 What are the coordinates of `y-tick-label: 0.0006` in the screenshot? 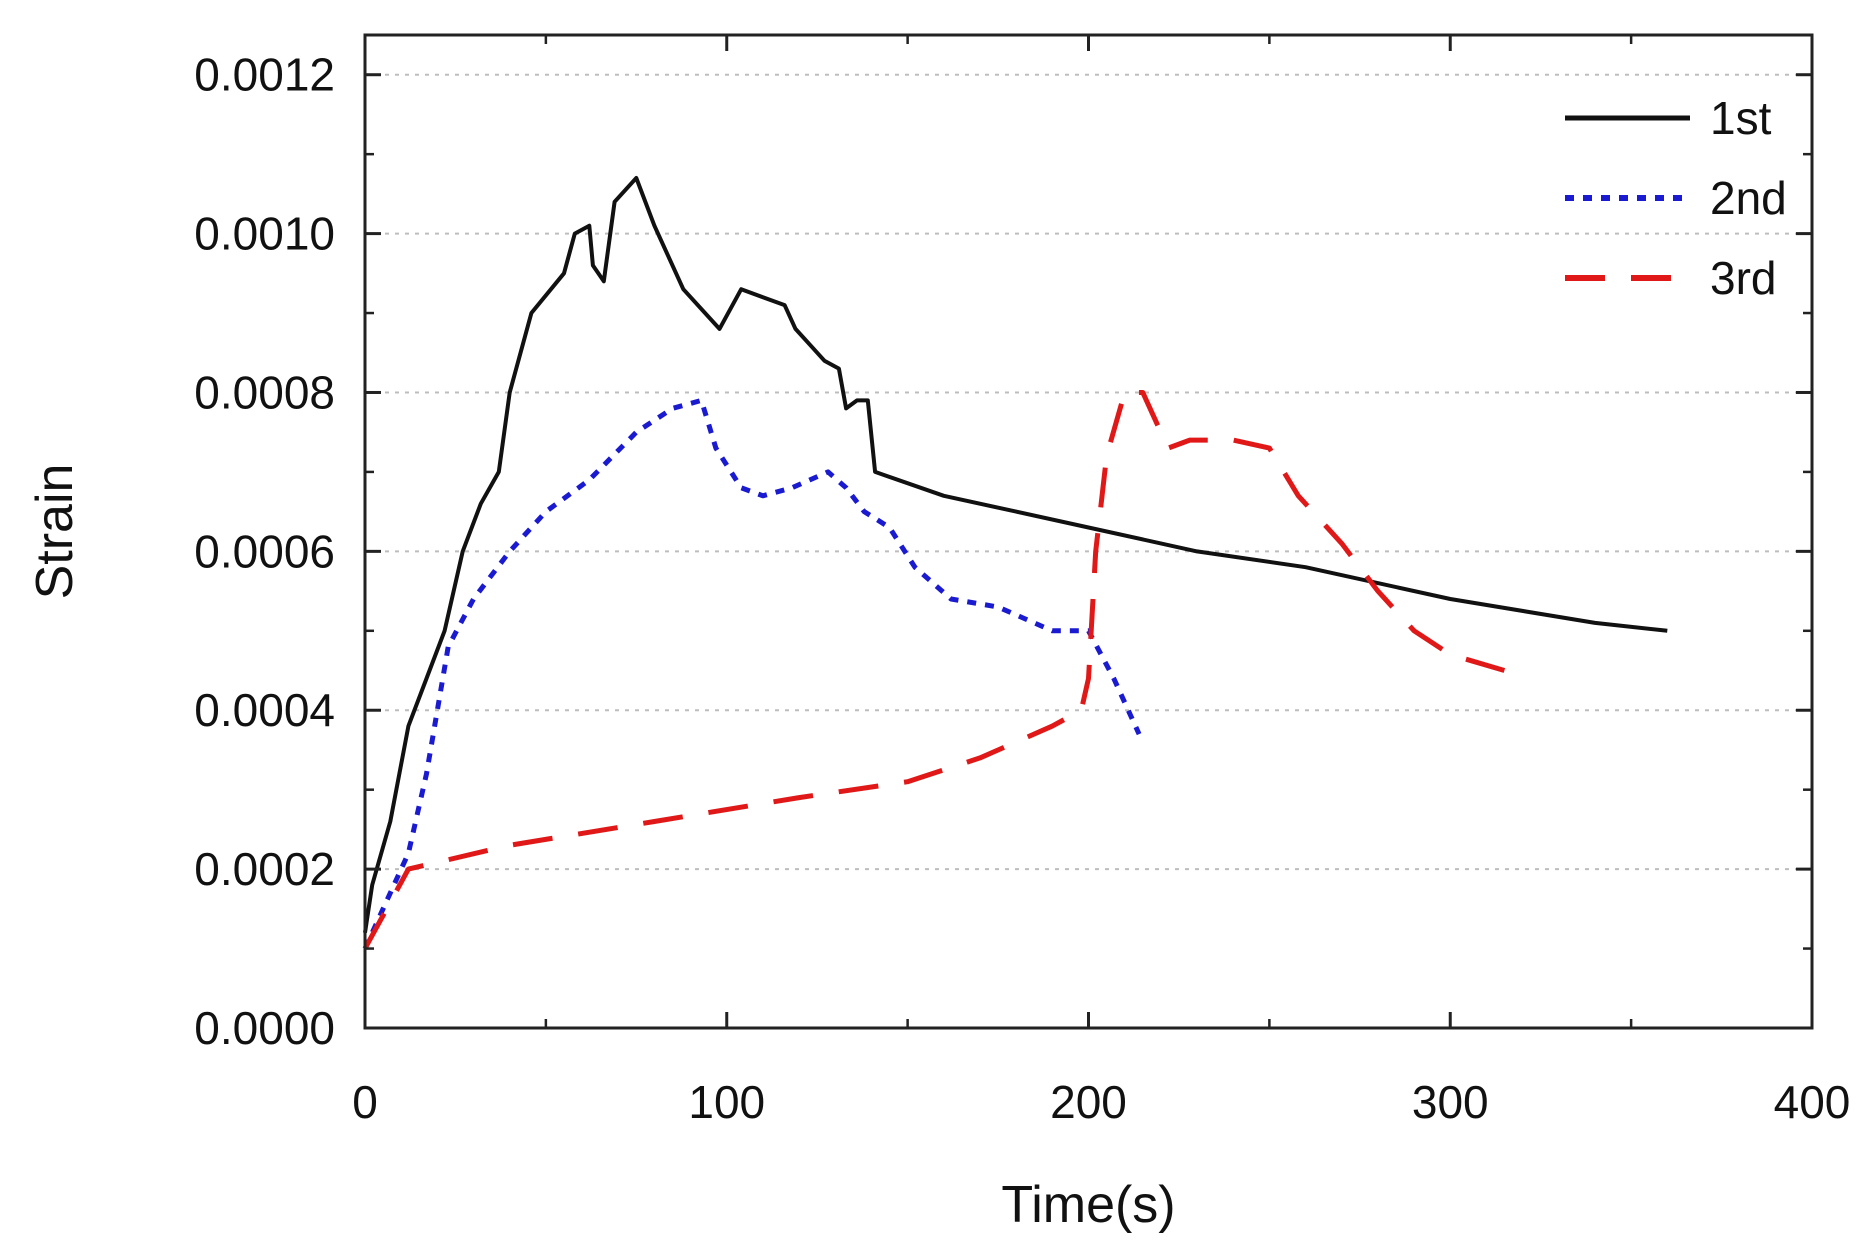 It's located at (264, 551).